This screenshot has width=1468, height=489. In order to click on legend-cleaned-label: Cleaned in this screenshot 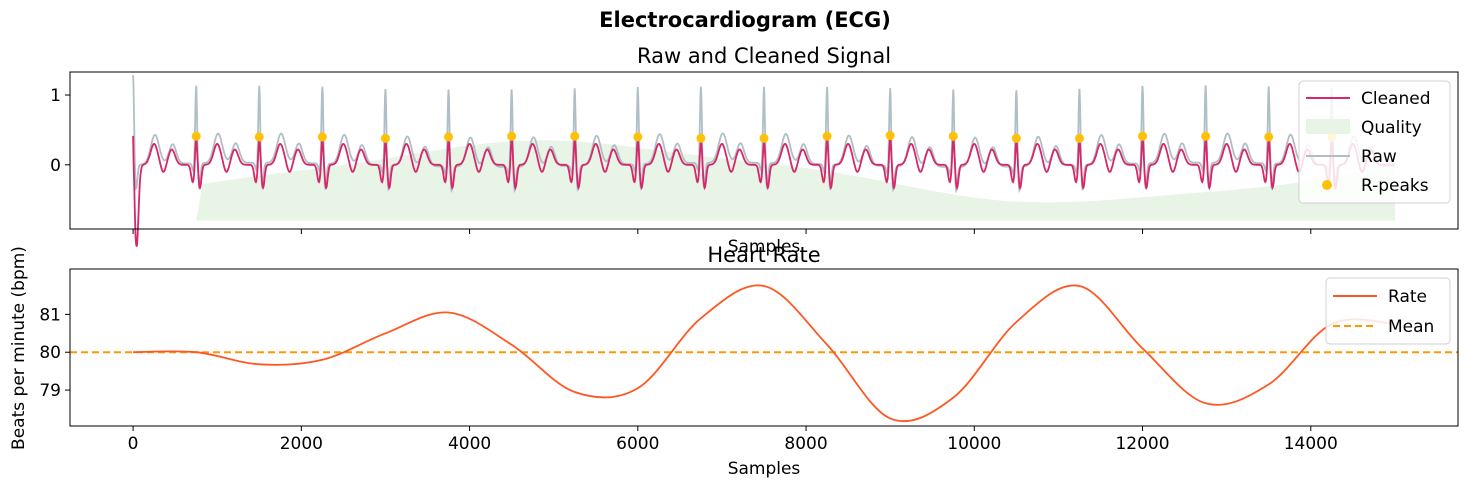, I will do `click(1396, 99)`.